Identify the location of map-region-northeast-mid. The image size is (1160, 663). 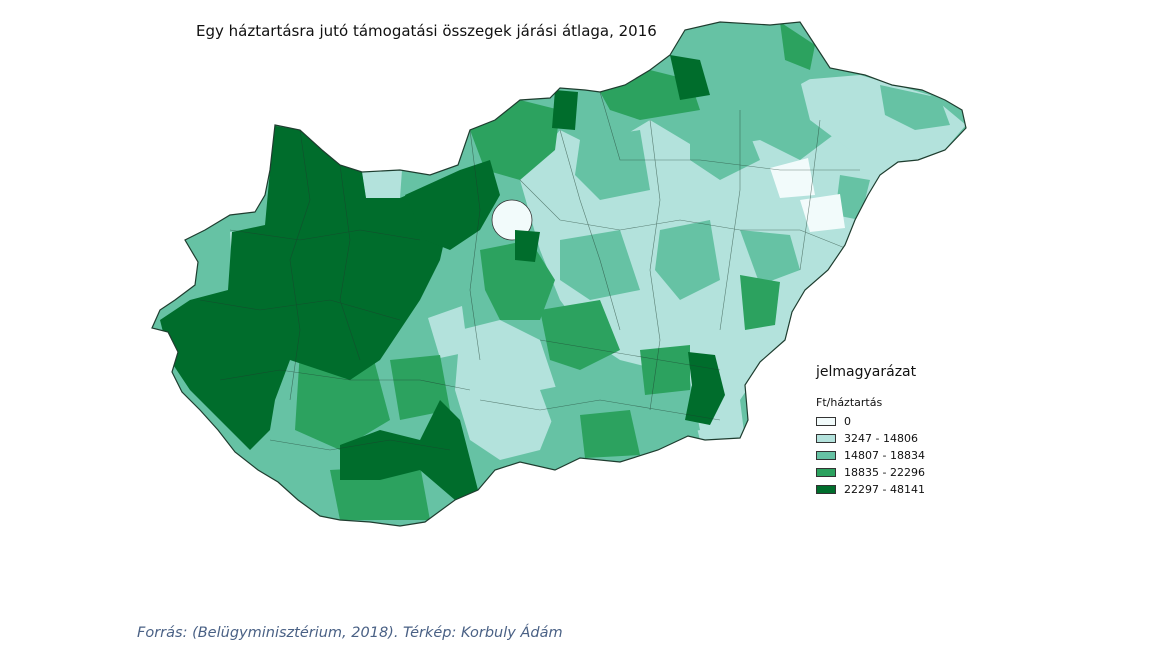
(915, 107).